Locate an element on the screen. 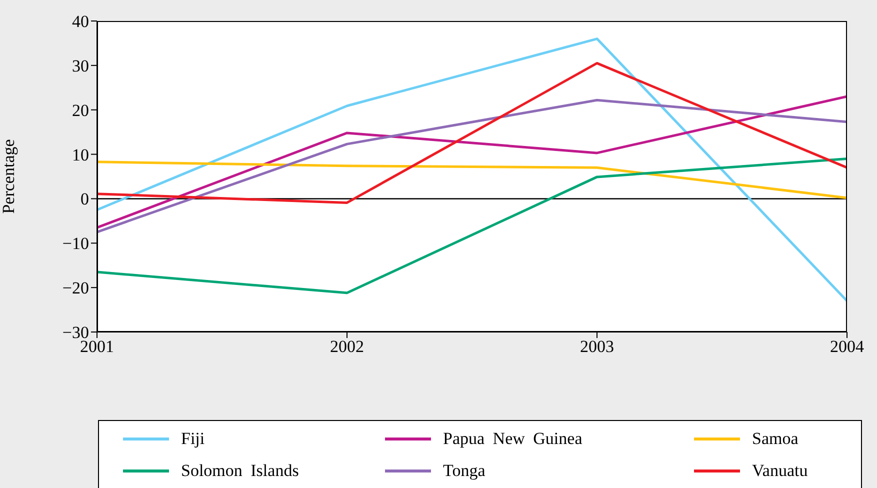 This screenshot has width=877, height=488. x-tick-label: 2001 is located at coordinates (97, 346).